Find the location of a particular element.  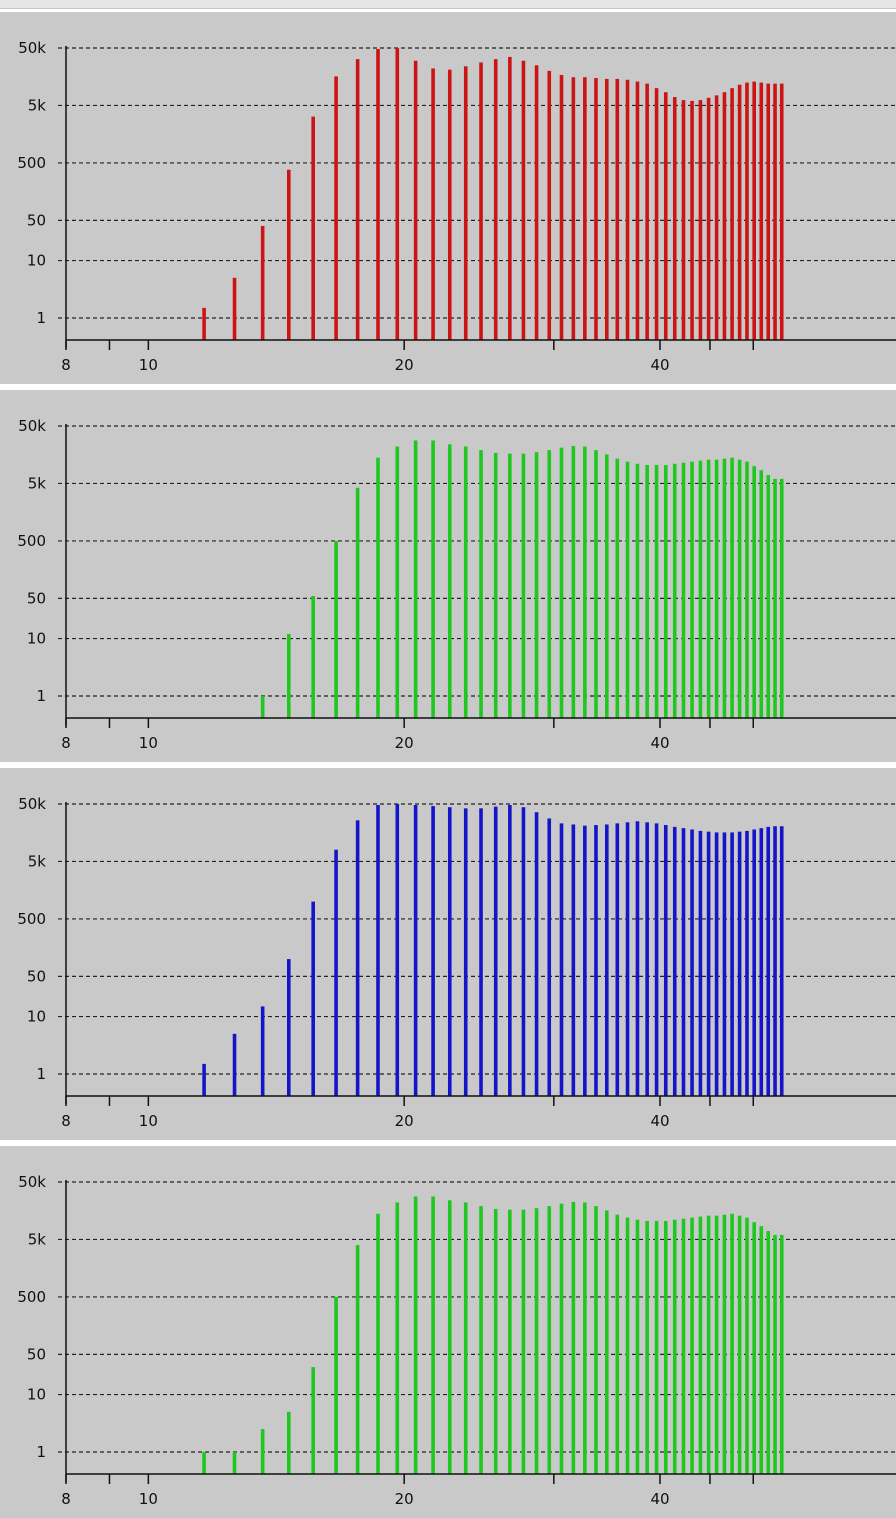

x-tick-label-2: 10 is located at coordinates (148, 365).